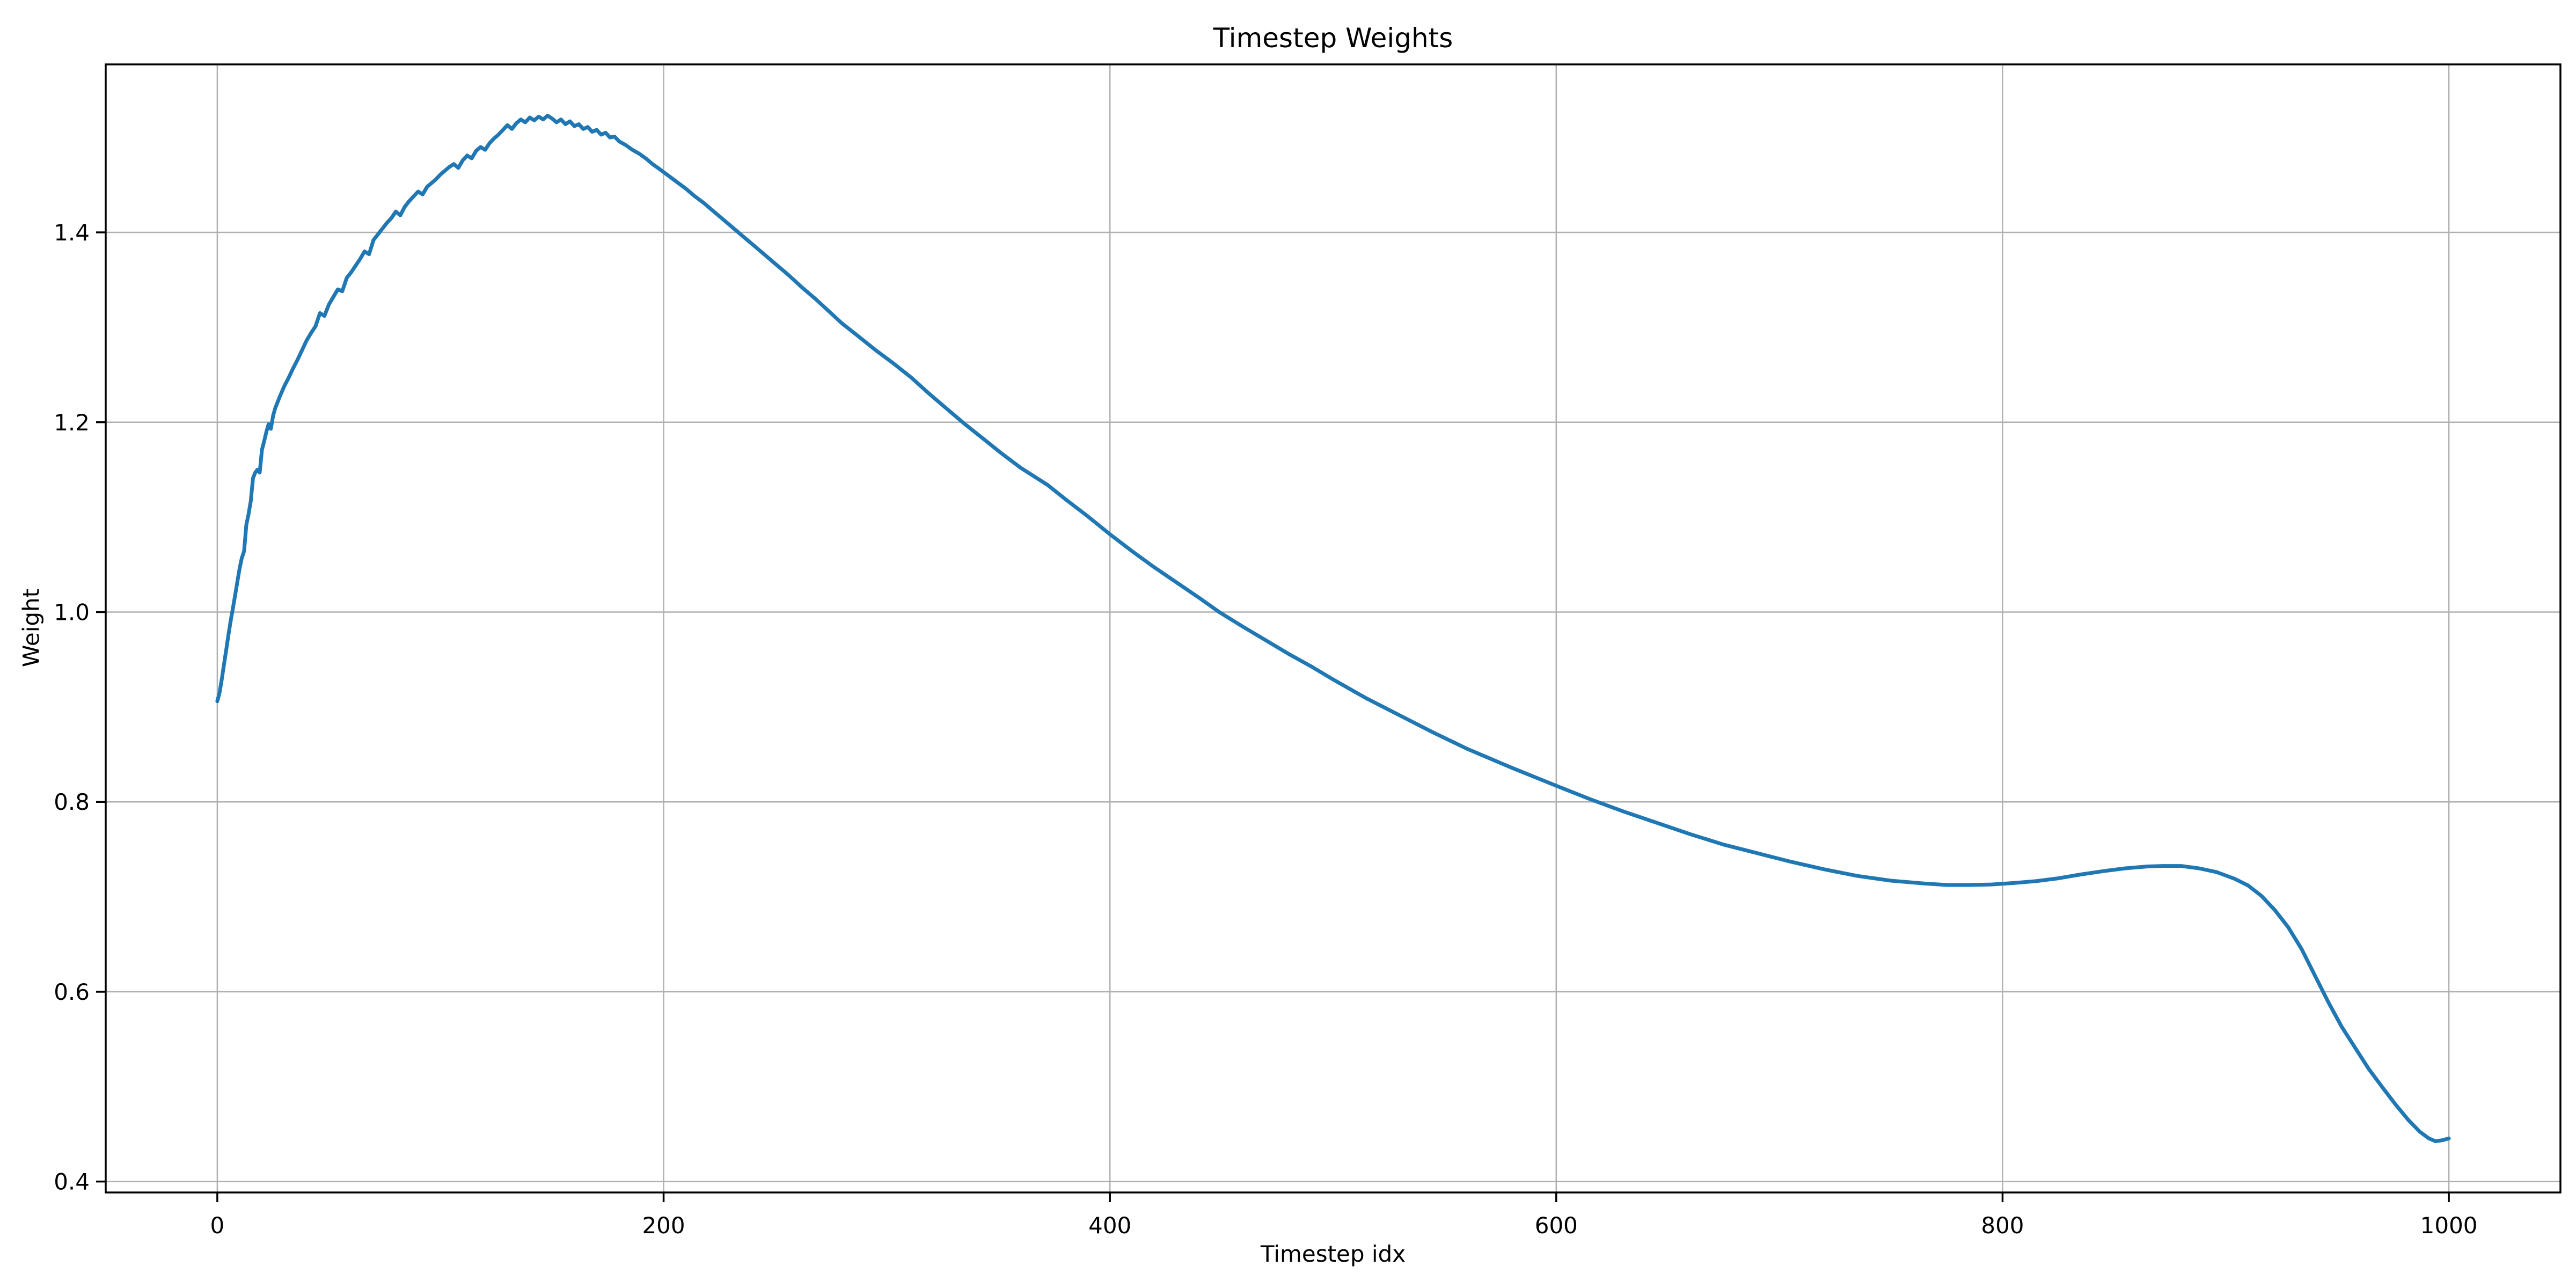  I want to click on x-tick-label: 1000, so click(2449, 1225).